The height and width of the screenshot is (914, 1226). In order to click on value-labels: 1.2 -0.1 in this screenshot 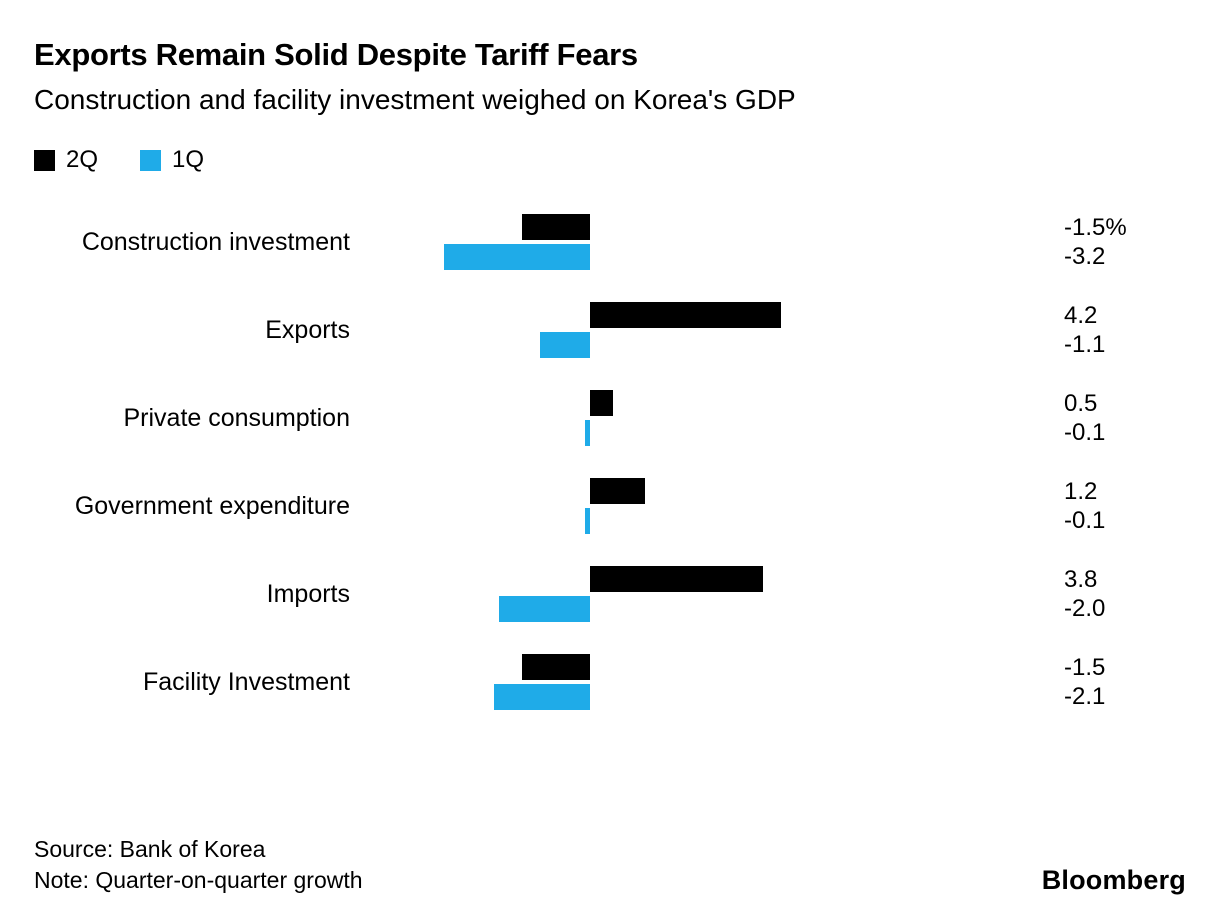, I will do `click(1111, 506)`.